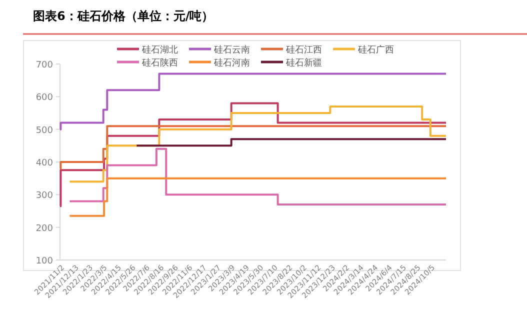  I want to click on chart-title: 图表6：硅石价格（单位：元/吨）, so click(123, 16).